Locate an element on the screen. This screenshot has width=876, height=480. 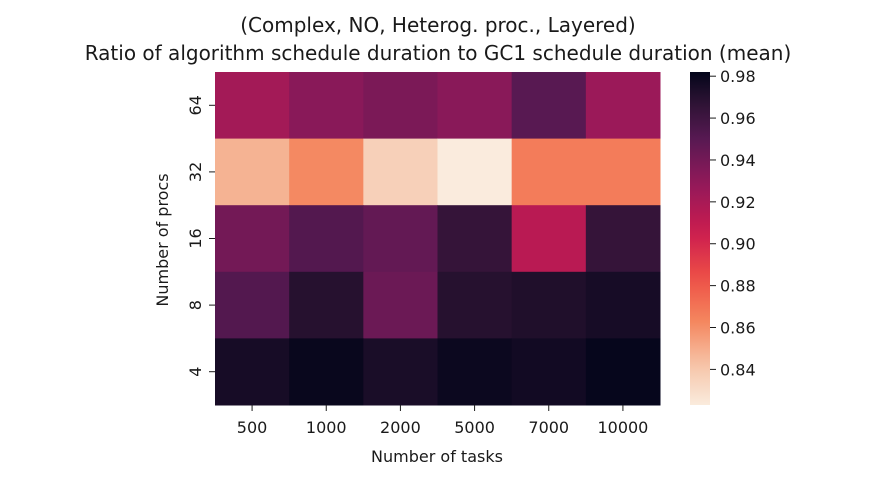
x-tick-label: 10000 is located at coordinates (622, 427).